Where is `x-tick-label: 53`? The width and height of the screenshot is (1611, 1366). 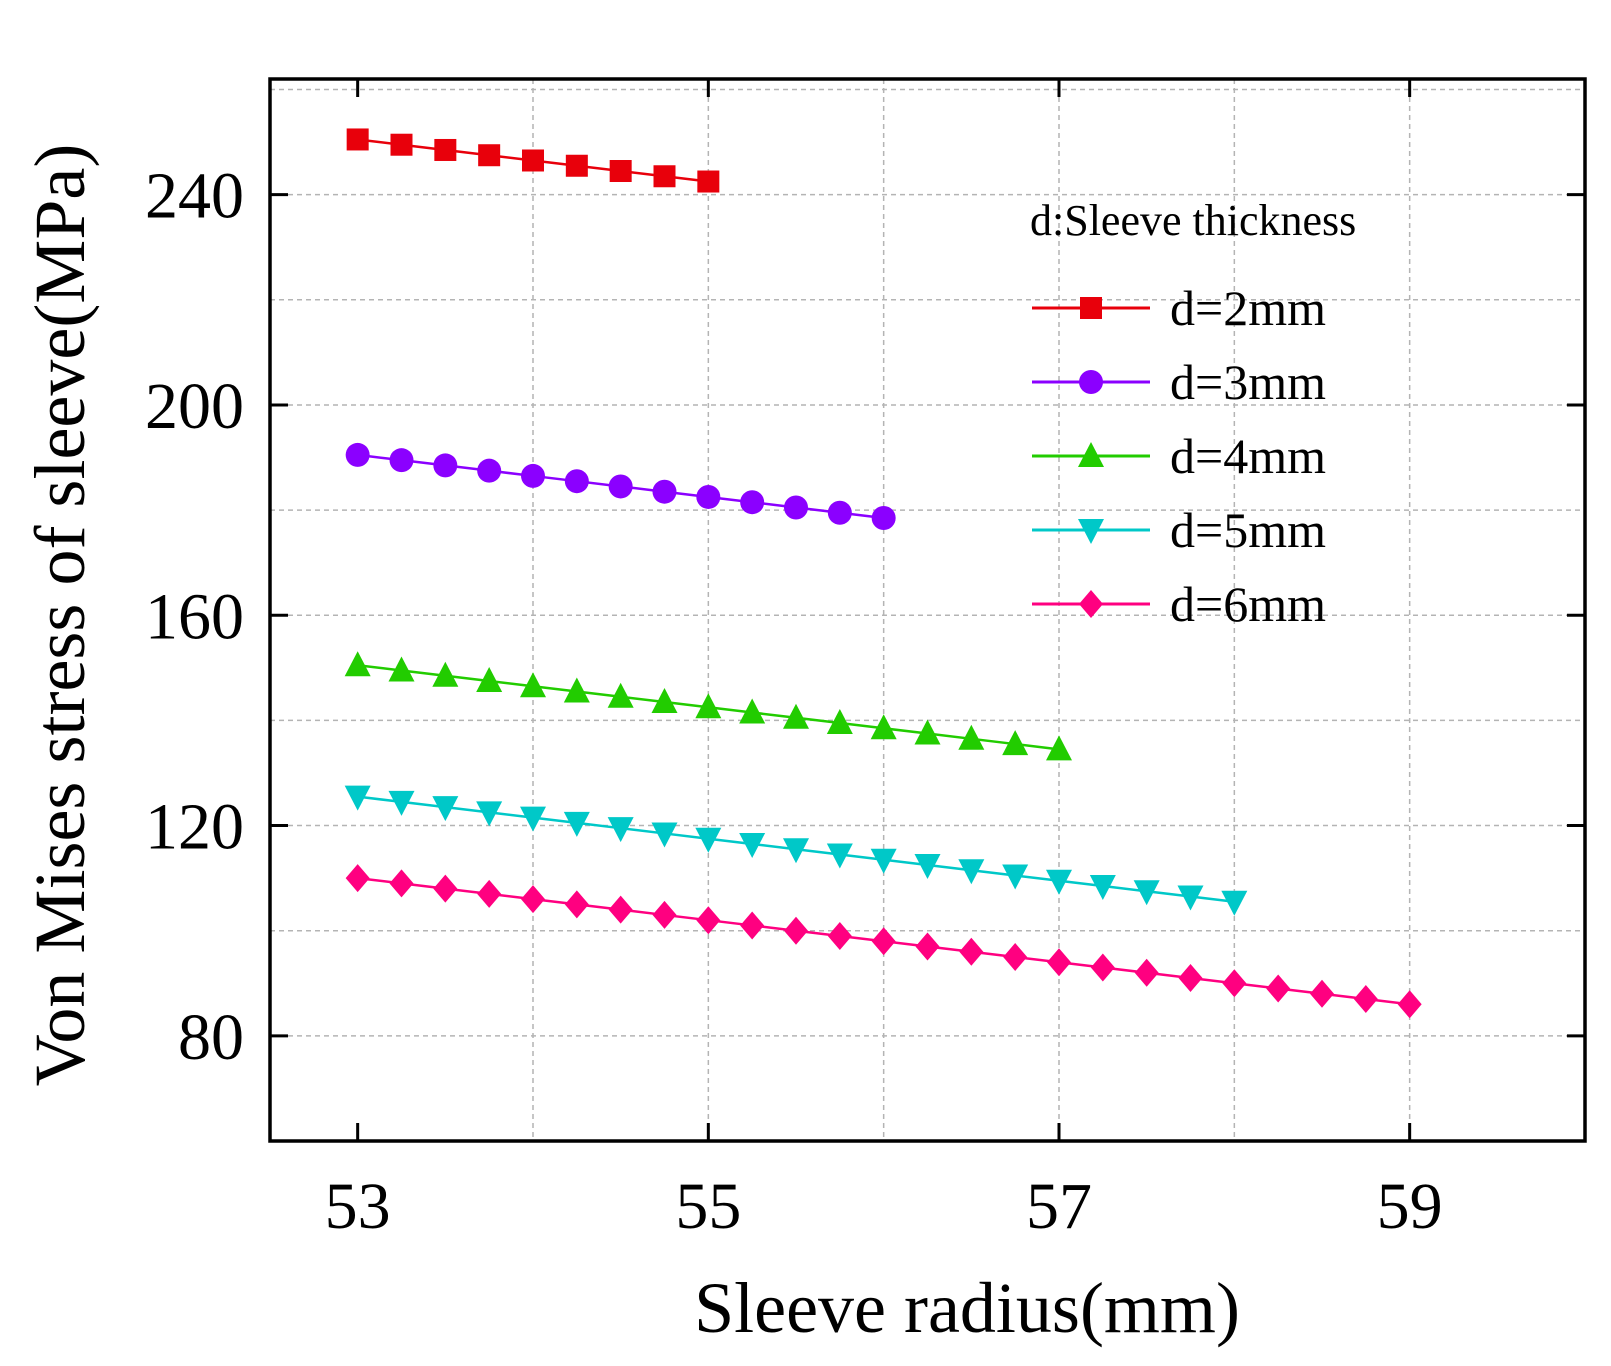
x-tick-label: 53 is located at coordinates (358, 1206).